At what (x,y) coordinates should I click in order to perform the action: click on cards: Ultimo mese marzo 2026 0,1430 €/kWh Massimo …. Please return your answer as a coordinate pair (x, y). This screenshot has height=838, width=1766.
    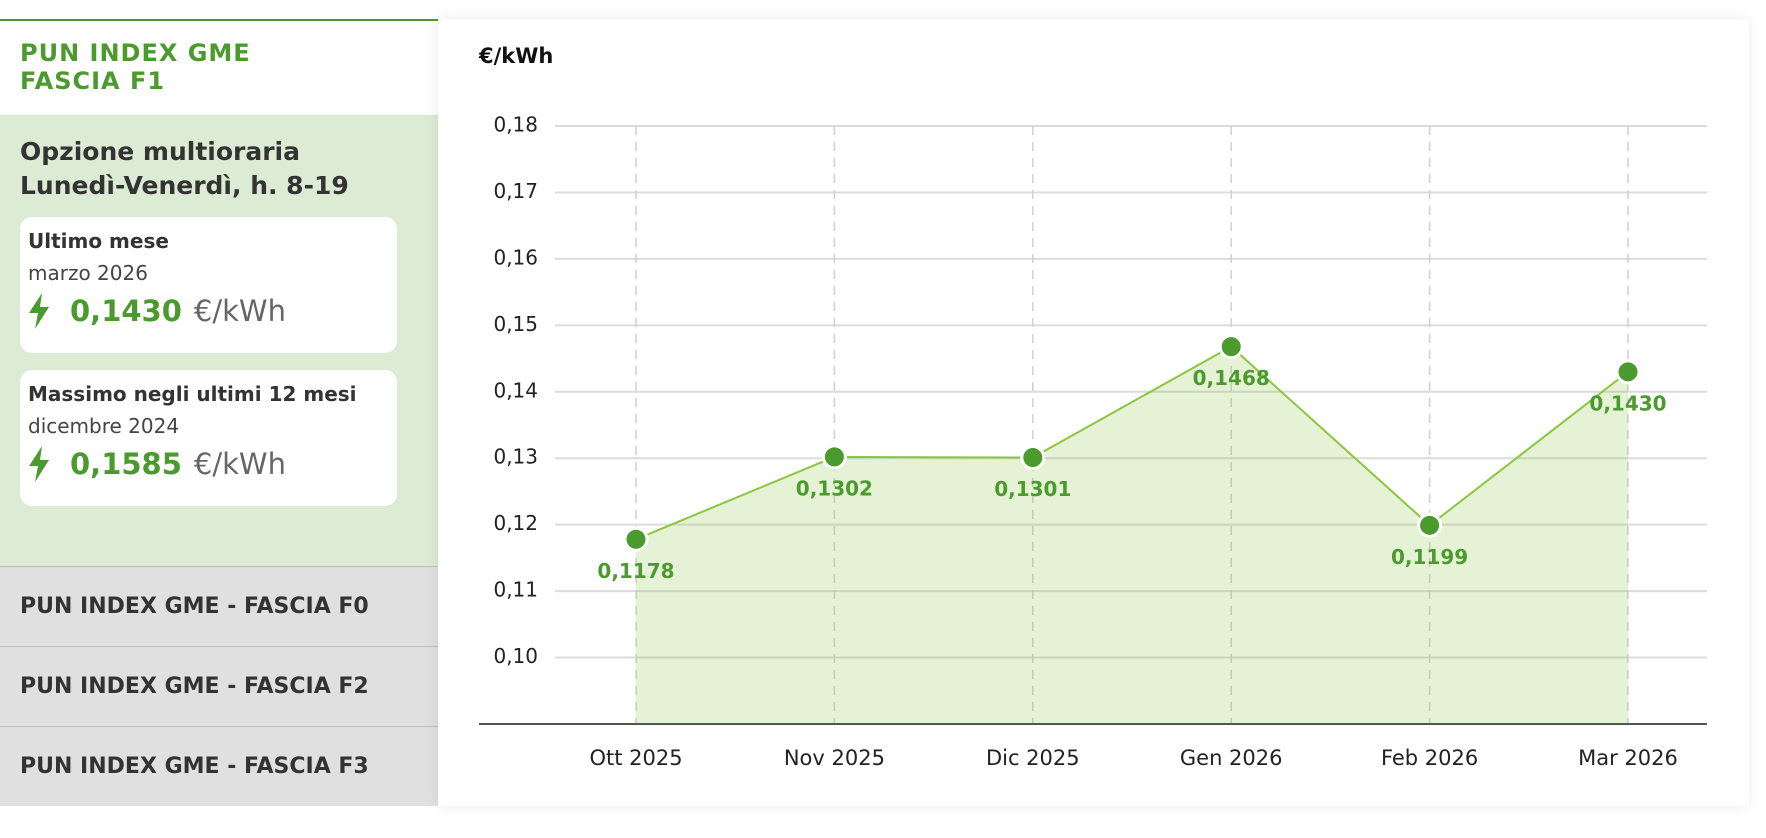
    Looking at the image, I should click on (219, 361).